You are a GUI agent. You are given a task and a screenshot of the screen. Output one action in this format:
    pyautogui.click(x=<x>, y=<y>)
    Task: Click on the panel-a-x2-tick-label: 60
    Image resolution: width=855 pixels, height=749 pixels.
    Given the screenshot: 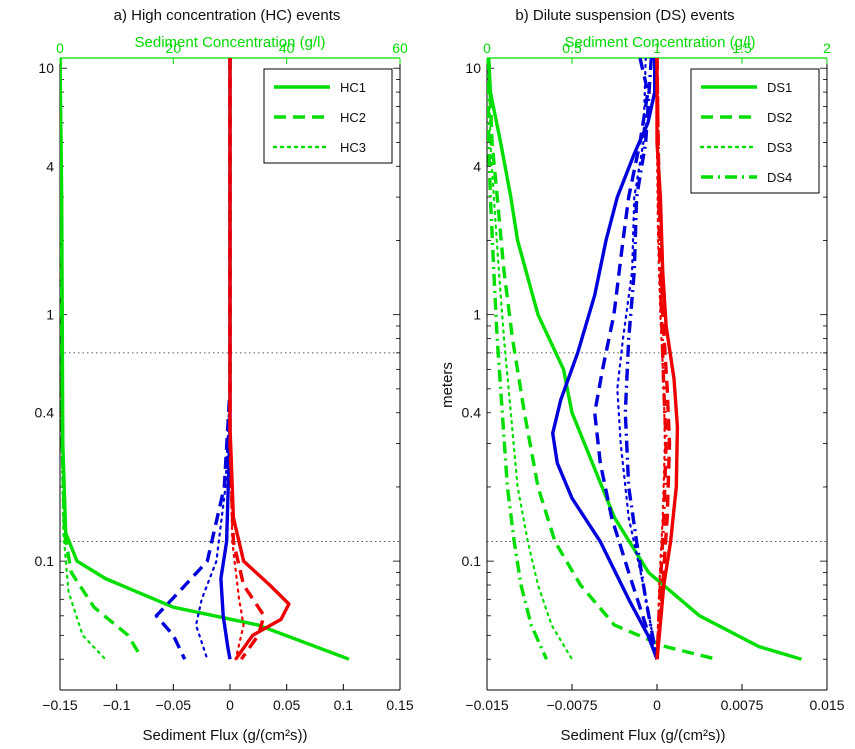 What is the action you would take?
    pyautogui.click(x=400, y=48)
    